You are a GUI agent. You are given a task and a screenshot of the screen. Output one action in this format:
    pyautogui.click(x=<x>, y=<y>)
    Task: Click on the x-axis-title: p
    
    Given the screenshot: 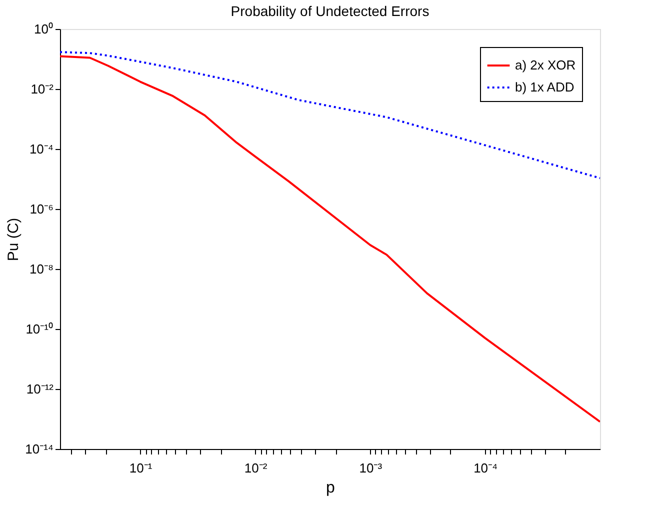 What is the action you would take?
    pyautogui.click(x=331, y=488)
    